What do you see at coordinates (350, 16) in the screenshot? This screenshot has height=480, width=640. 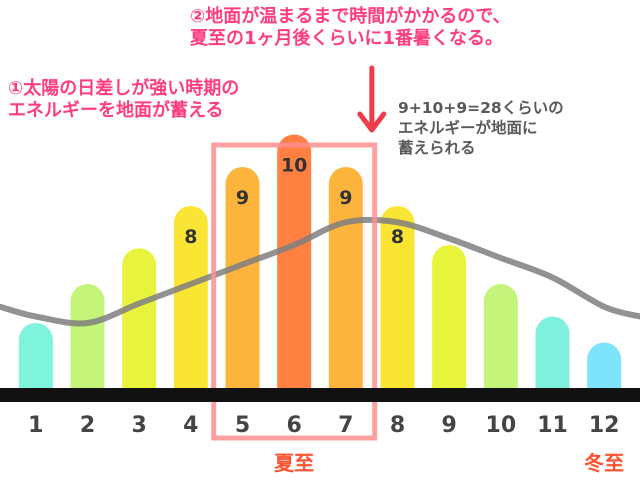 I see `annotation-line: ②地面が温まるまで時間がかかるので、` at bounding box center [350, 16].